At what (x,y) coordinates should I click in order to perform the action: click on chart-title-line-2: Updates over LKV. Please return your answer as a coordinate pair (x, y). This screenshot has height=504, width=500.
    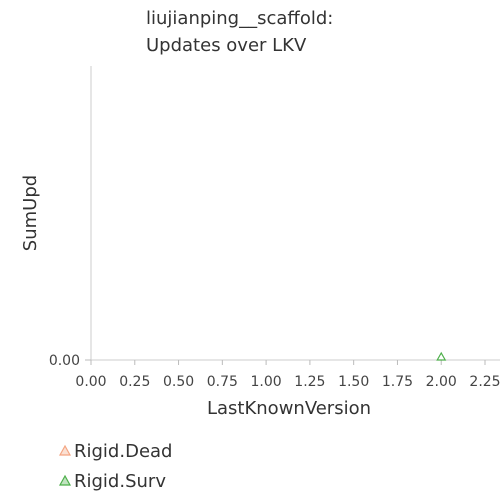
    Looking at the image, I should click on (226, 45).